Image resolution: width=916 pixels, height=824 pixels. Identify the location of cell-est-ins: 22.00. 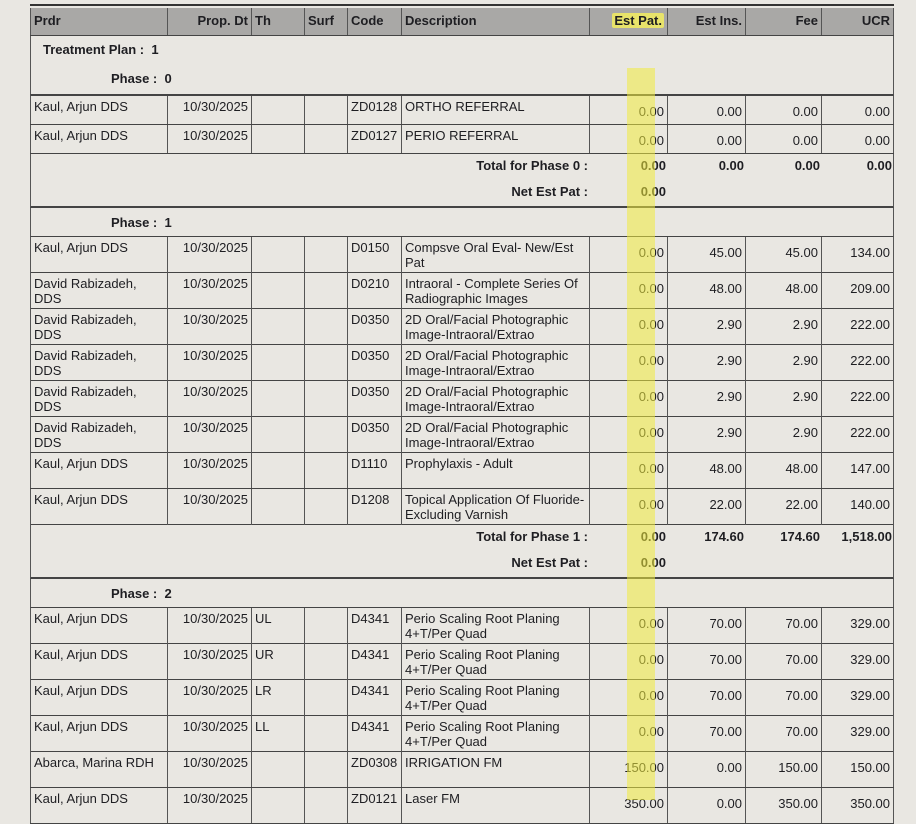
(707, 507).